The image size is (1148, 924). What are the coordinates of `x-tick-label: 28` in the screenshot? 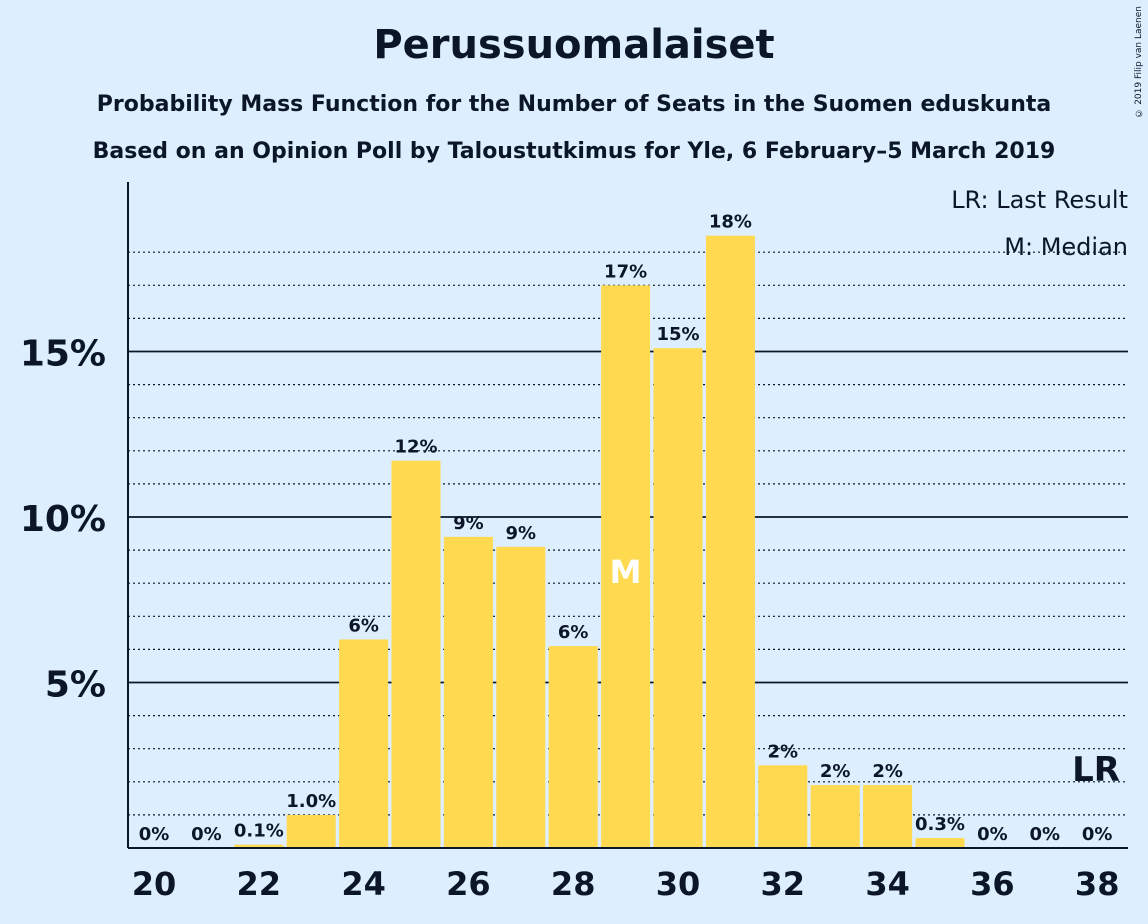 It's located at (573, 884).